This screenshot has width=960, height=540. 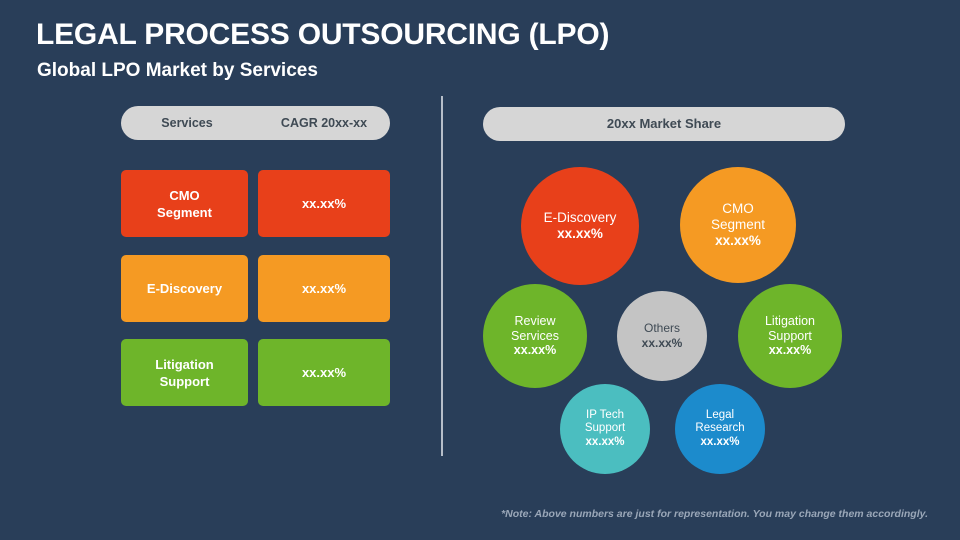 I want to click on market-share-bubble: E-Discovery xx.xx%, so click(x=580, y=226).